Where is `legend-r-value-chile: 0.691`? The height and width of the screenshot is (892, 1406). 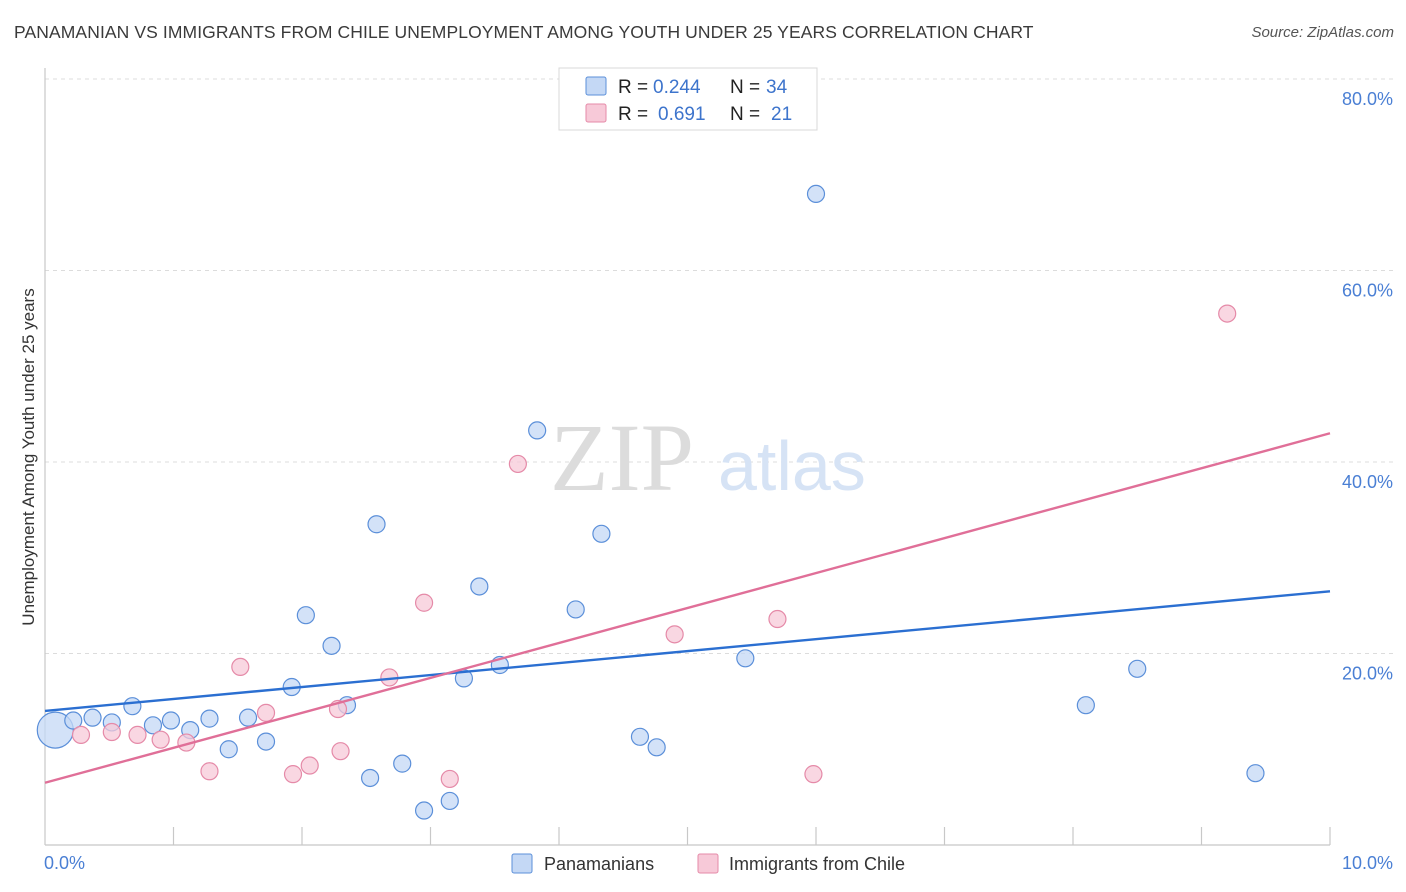
legend-r-value-chile: 0.691 is located at coordinates (682, 114).